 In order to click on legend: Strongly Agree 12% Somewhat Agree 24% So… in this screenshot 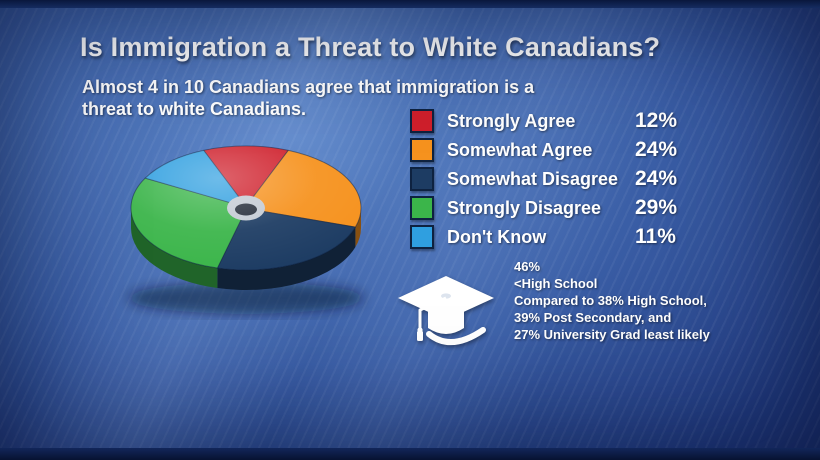, I will do `click(557, 182)`.